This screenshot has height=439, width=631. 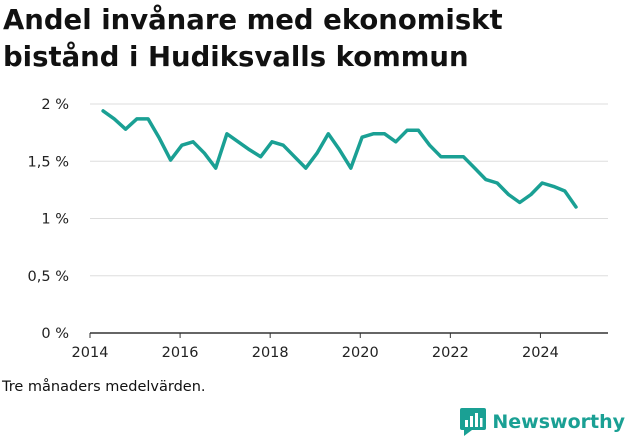 What do you see at coordinates (180, 353) in the screenshot?
I see `x-tick-label: 2016` at bounding box center [180, 353].